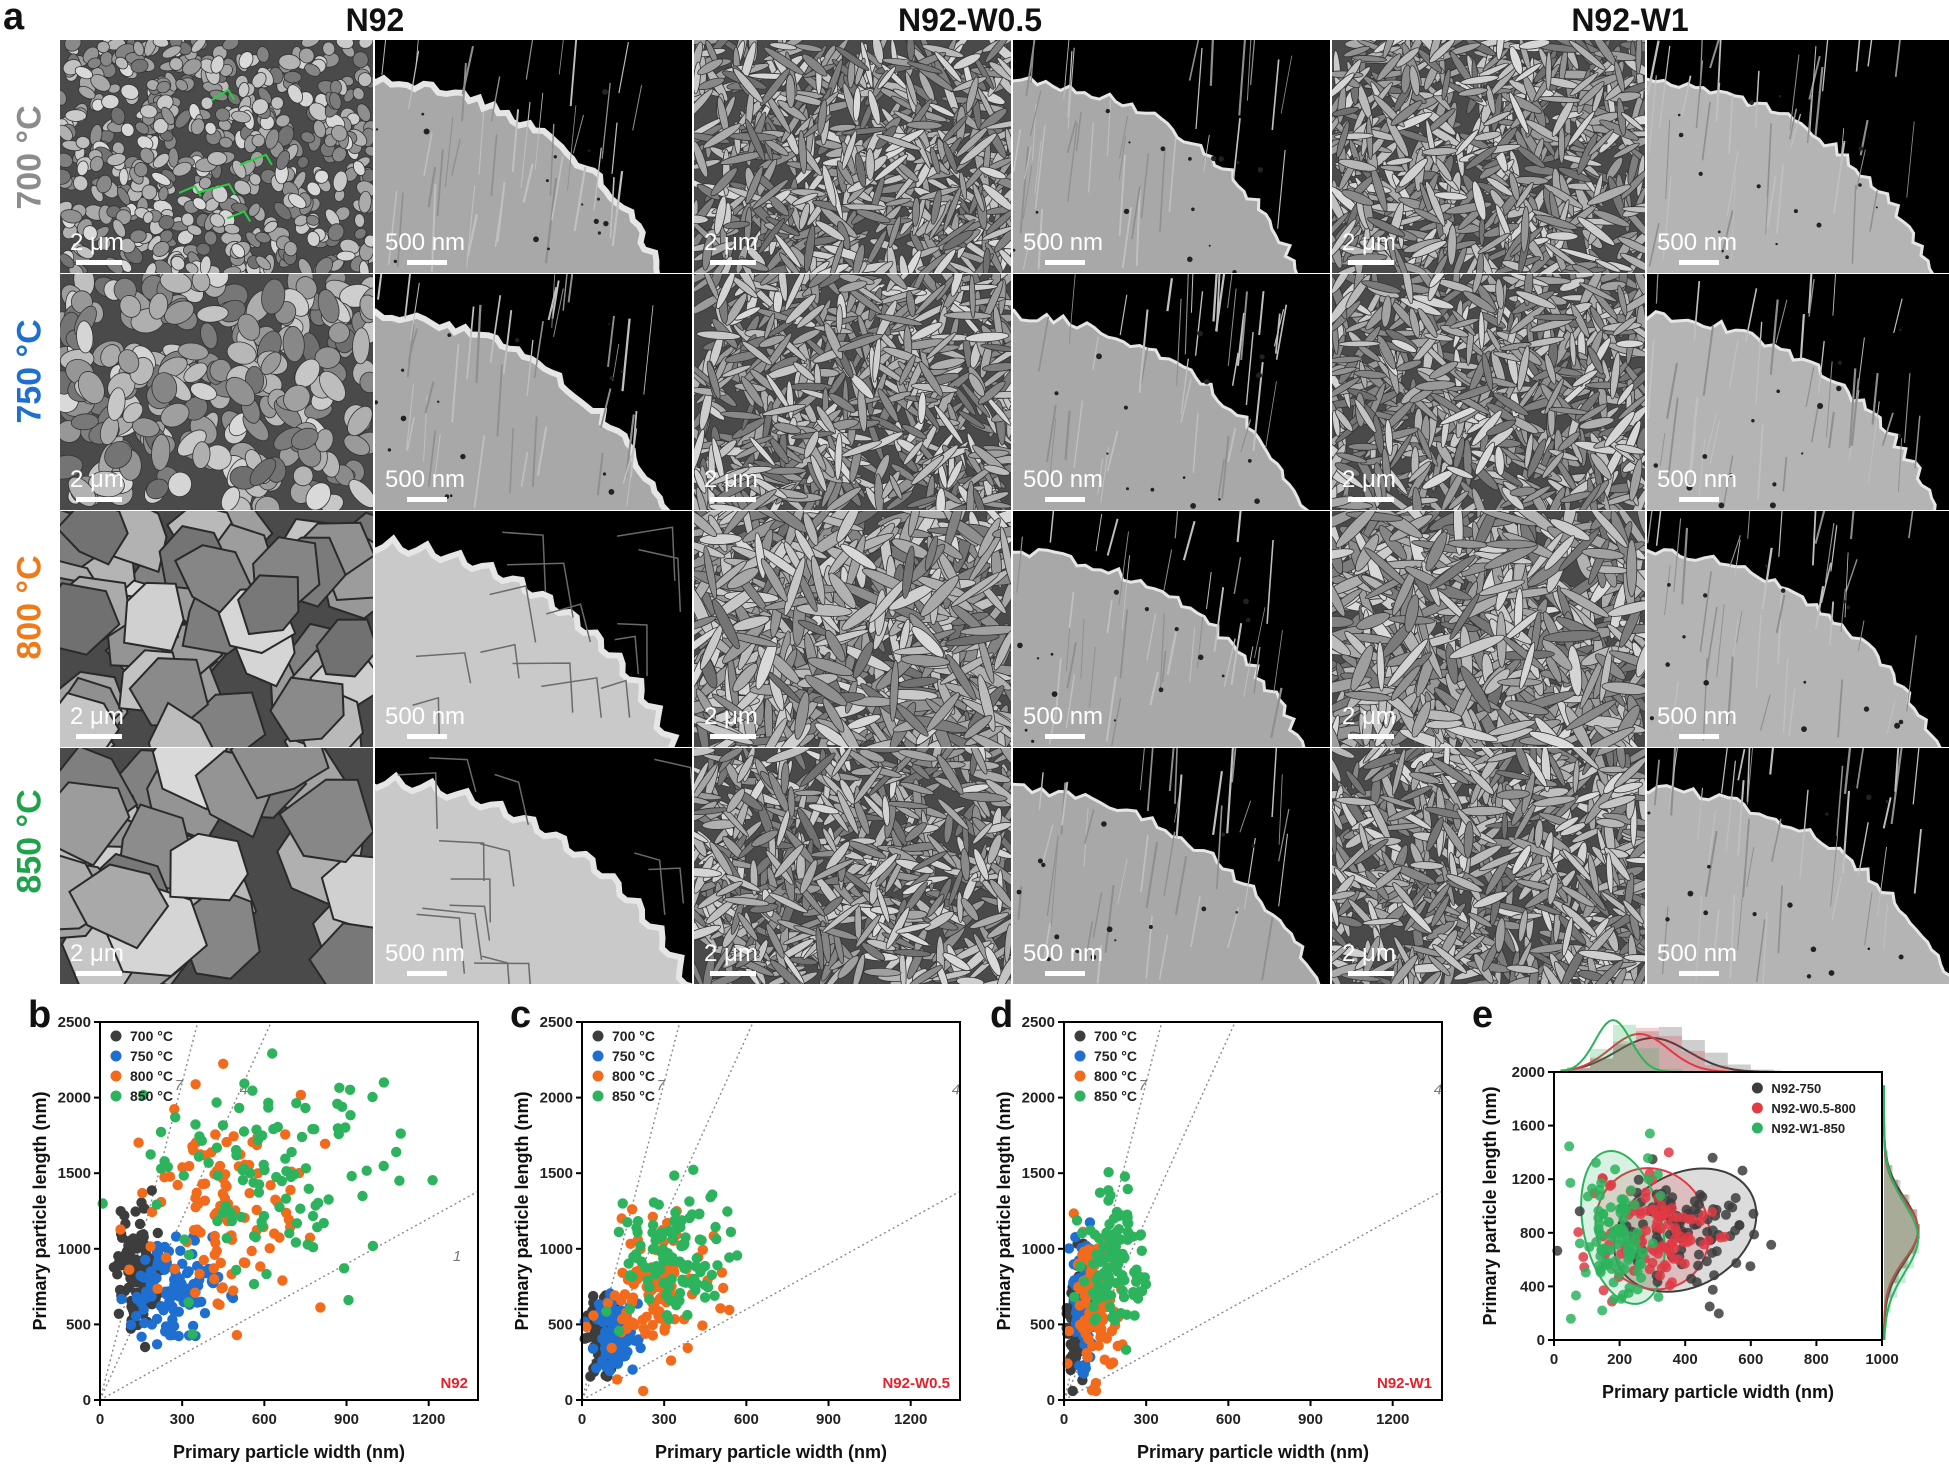  I want to click on row-label-850: 850 °C, so click(30, 842).